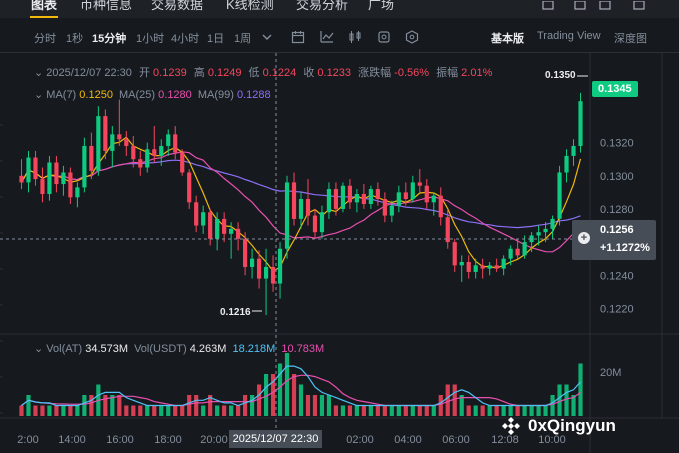 Image resolution: width=679 pixels, height=453 pixels. I want to click on timeframe-15m: 15分钟, so click(109, 39).